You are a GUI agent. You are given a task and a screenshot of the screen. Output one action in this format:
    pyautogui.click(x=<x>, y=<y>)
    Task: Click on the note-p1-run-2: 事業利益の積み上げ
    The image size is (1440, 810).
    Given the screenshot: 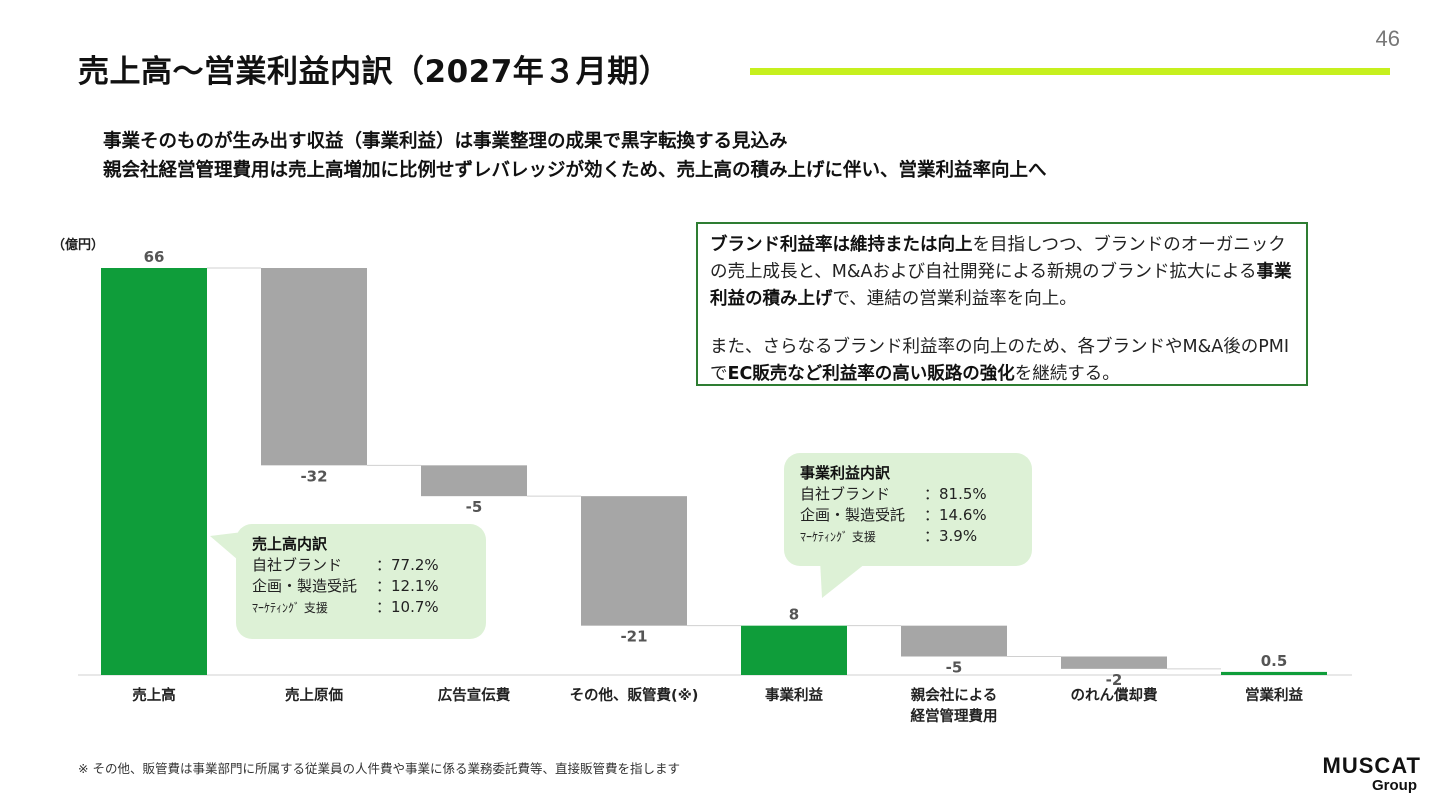 What is the action you would take?
    pyautogui.click(x=1001, y=285)
    